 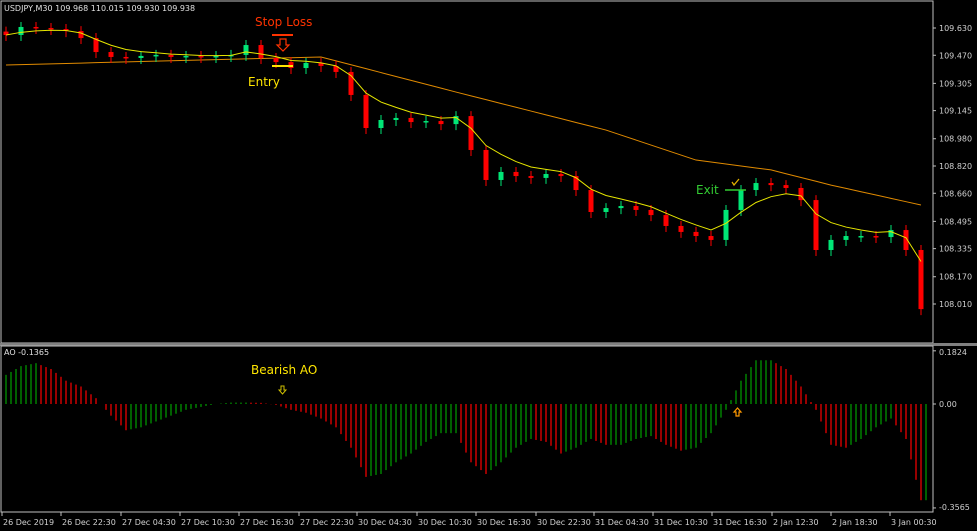 I want to click on ao-tick-label: -0.3565, so click(x=954, y=507).